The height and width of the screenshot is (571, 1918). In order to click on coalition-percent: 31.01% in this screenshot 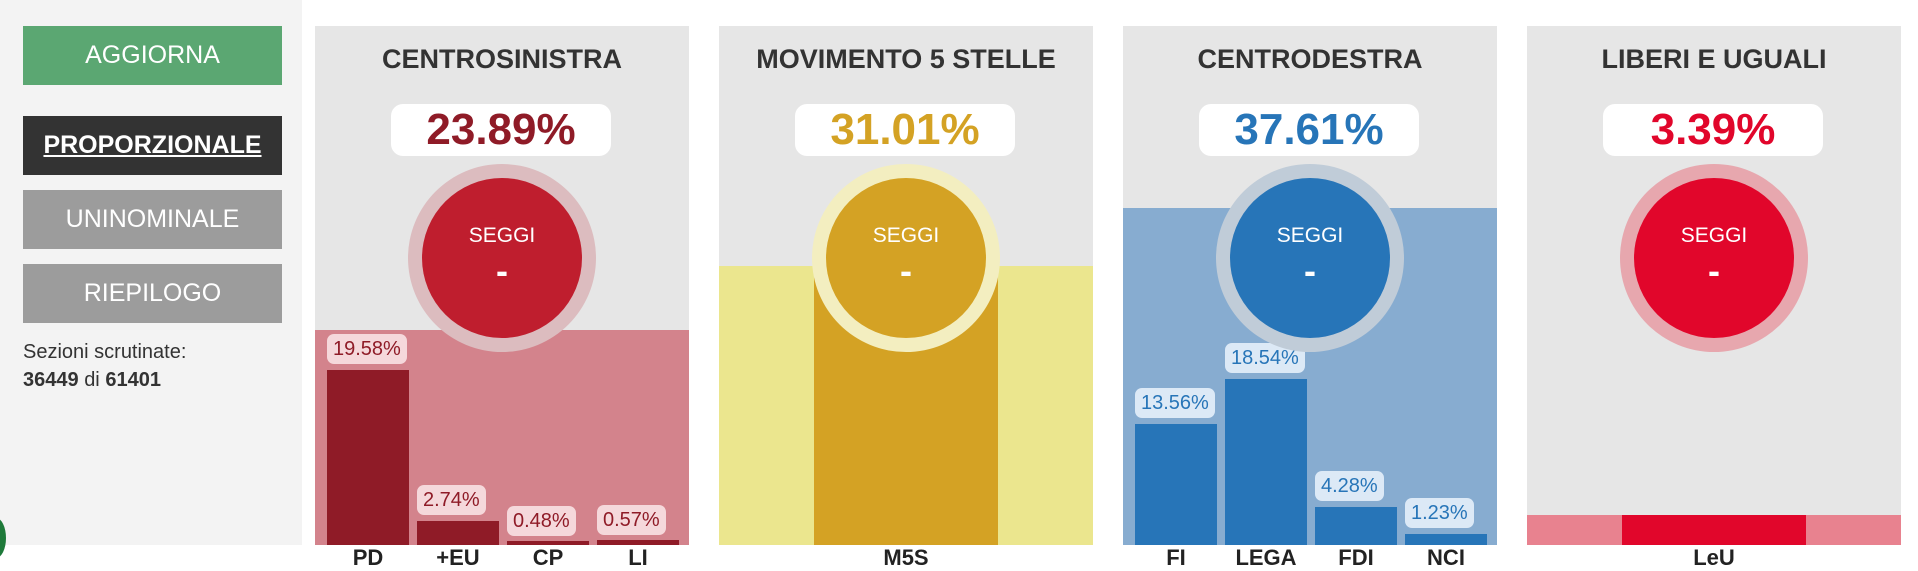, I will do `click(905, 130)`.